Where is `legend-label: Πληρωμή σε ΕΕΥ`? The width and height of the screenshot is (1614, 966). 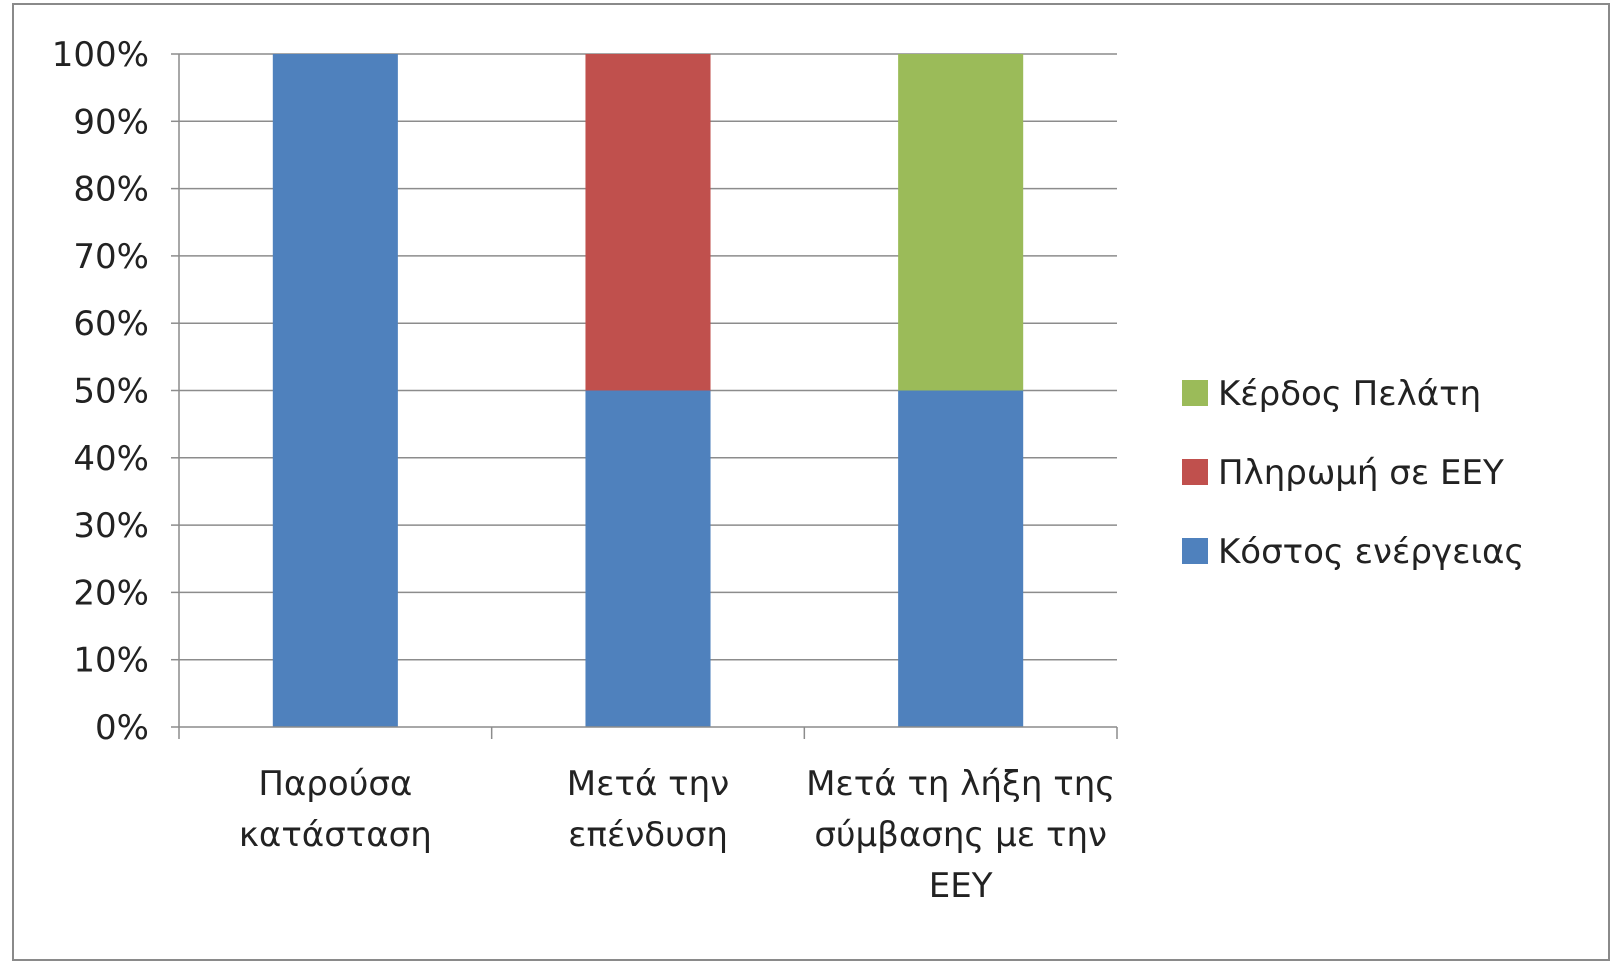
legend-label: Πληρωμή σε ΕΕΥ is located at coordinates (1361, 473).